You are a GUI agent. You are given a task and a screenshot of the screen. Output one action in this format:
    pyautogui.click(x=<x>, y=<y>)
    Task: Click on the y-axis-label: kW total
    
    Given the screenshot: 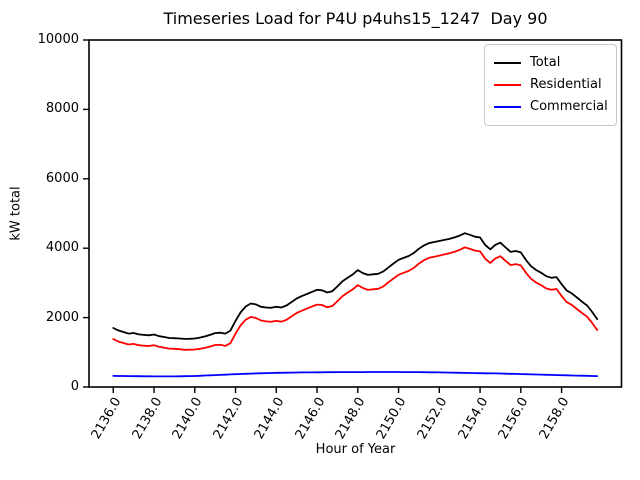 What is the action you would take?
    pyautogui.click(x=16, y=213)
    